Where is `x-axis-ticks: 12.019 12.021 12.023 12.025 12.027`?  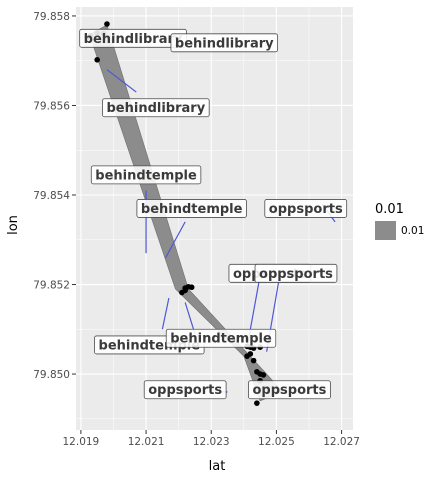 x-axis-ticks: 12.019 12.021 12.023 12.025 12.027 is located at coordinates (211, 439).